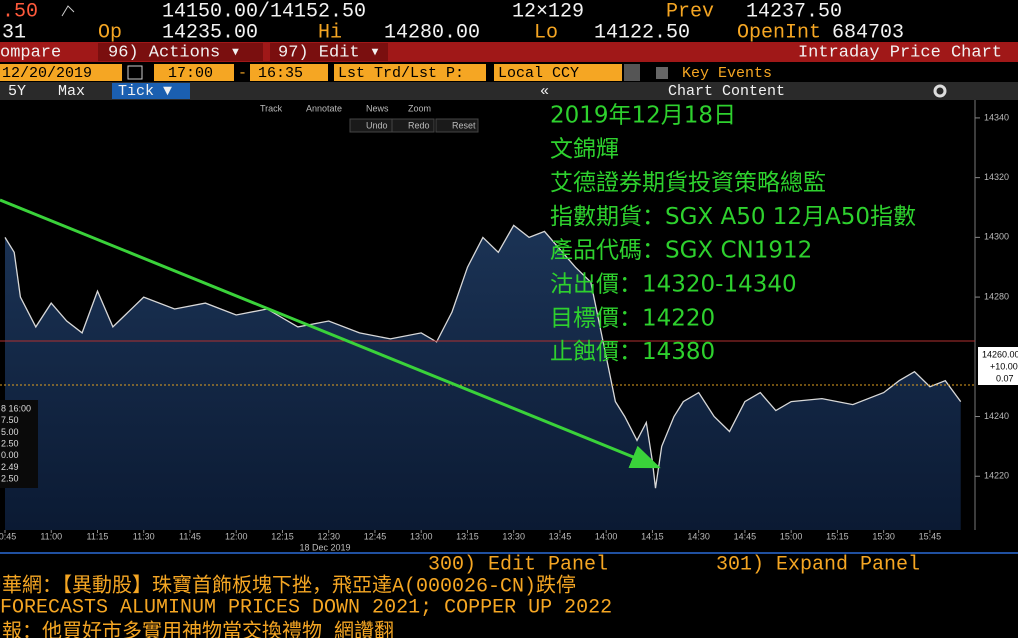  Describe the element at coordinates (1004, 366) in the screenshot. I see `change: +10.00` at that location.